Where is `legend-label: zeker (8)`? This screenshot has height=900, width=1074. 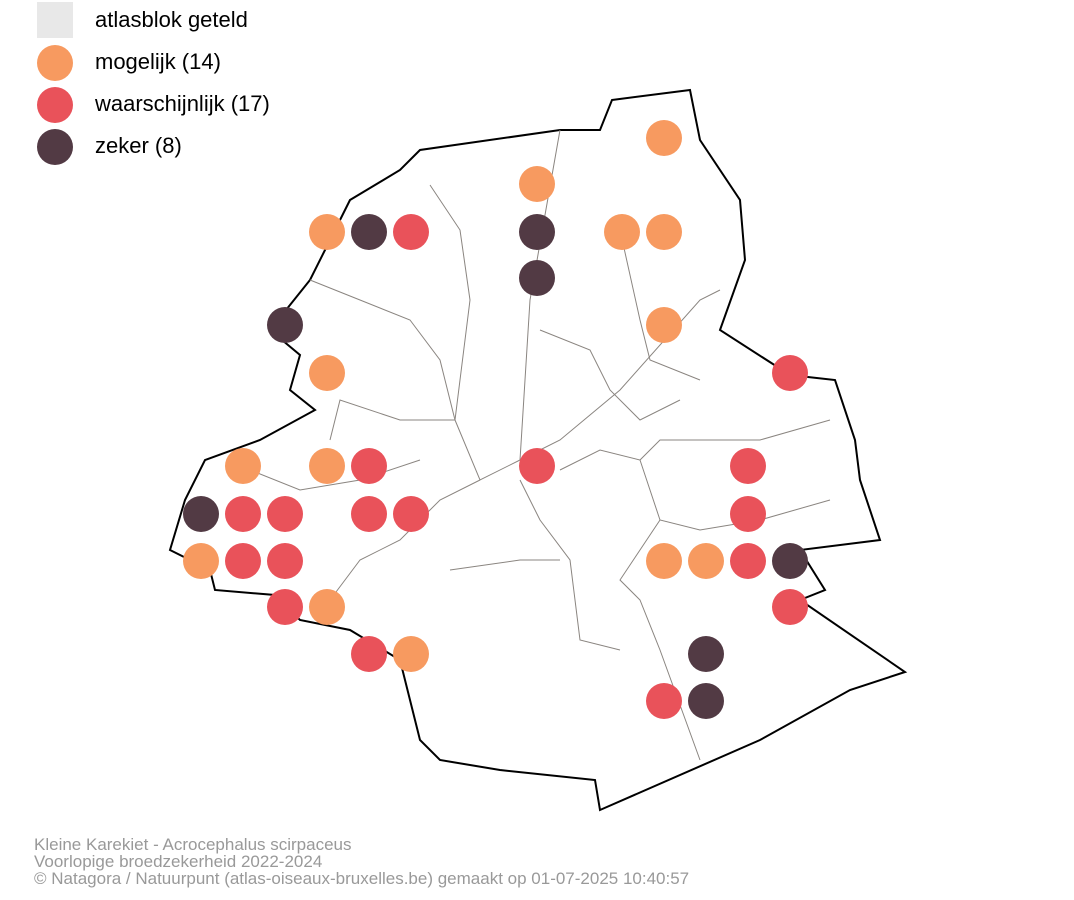 legend-label: zeker (8) is located at coordinates (138, 145).